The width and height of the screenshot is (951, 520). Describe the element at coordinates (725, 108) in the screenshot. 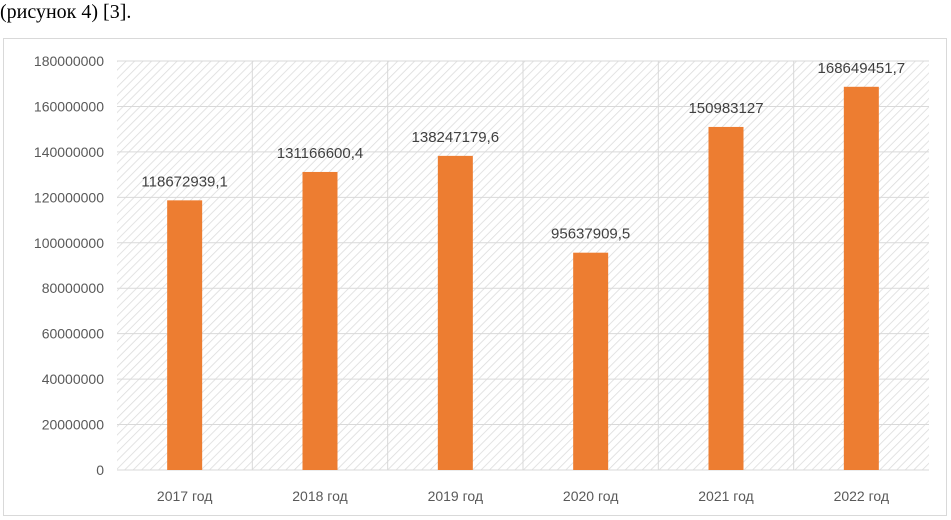

I see `data-label-4: 150983127` at that location.